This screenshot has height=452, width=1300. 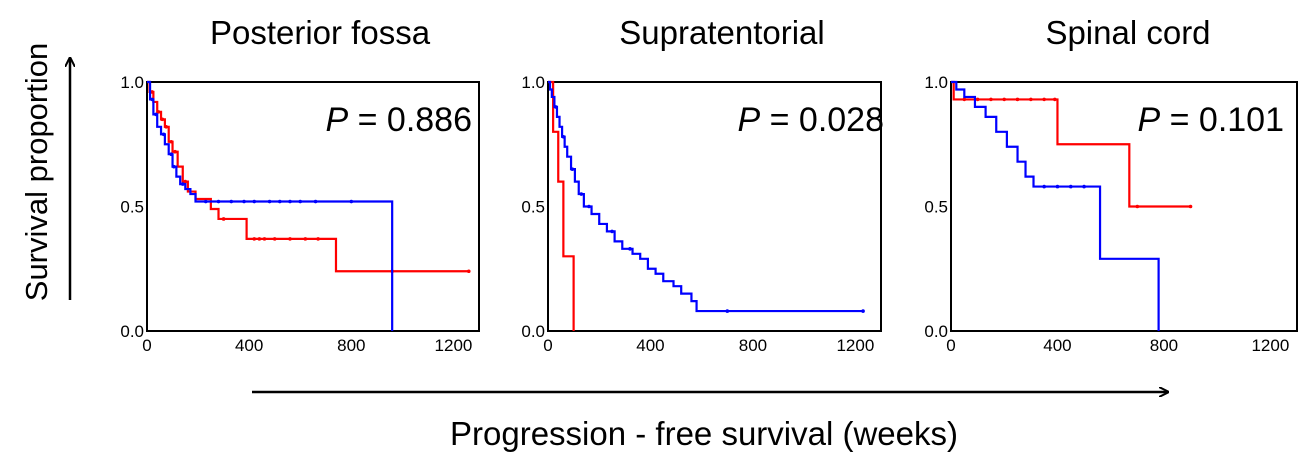 What do you see at coordinates (1127, 32) in the screenshot?
I see `panel-title: Spinal cord` at bounding box center [1127, 32].